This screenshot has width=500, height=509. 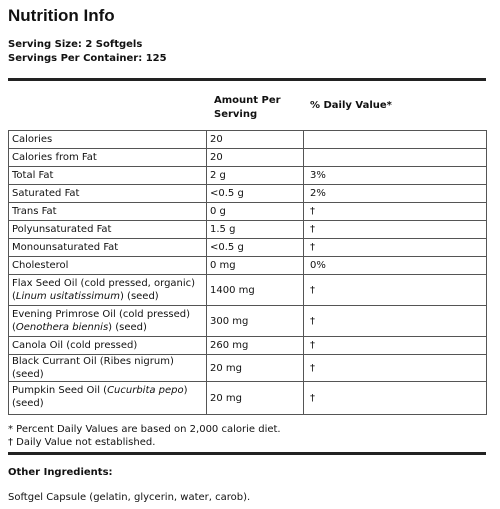 What do you see at coordinates (255, 175) in the screenshot?
I see `nutrient-amount: 2 g` at bounding box center [255, 175].